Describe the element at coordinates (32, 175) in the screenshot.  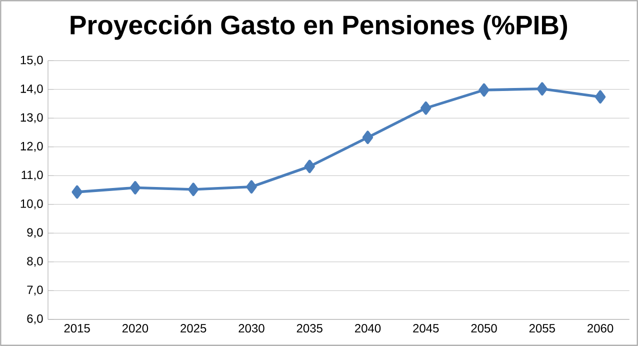
I see `y-tick-label: 11,0` at that location.